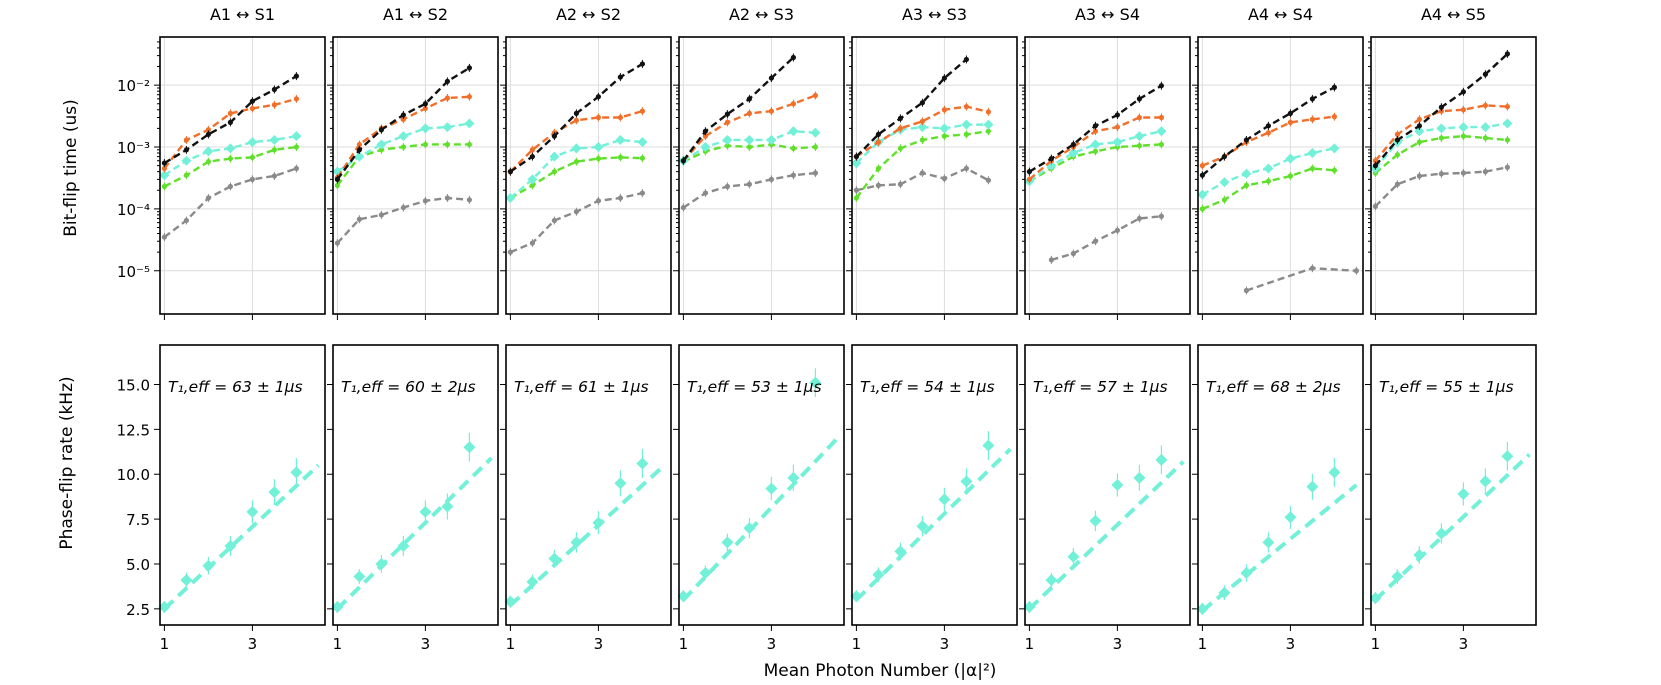 The width and height of the screenshot is (1661, 685). I want to click on series-line-gray, so click(749, 190).